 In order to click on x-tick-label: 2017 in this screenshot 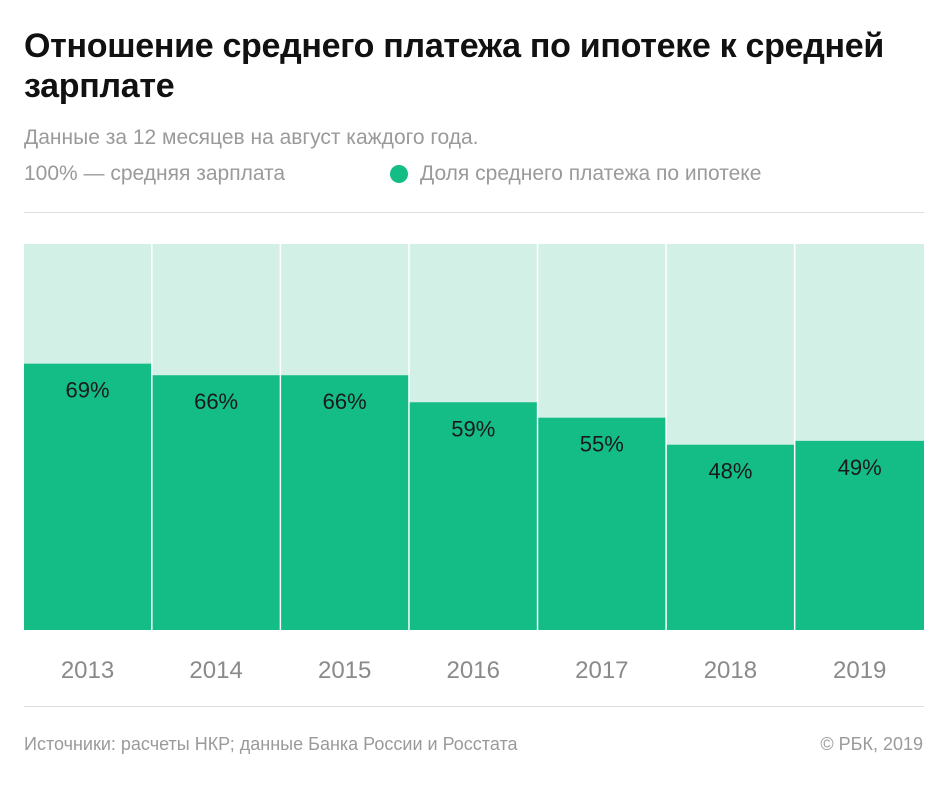, I will do `click(601, 670)`.